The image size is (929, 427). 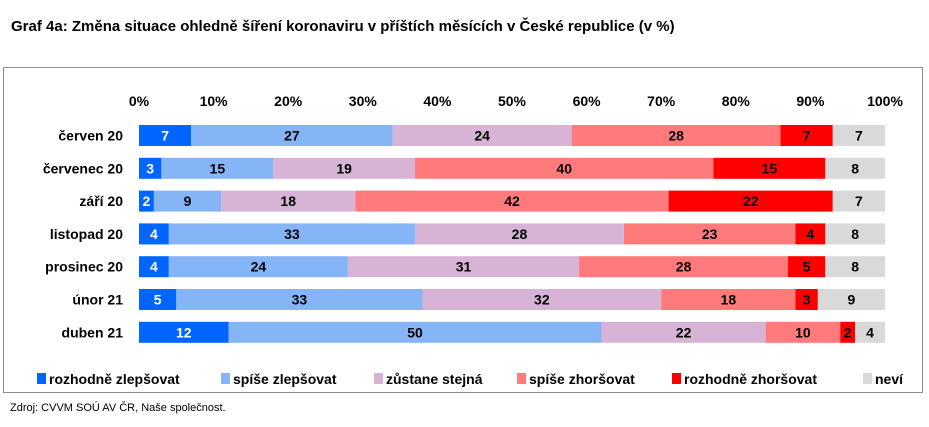 I want to click on x-tick-label: 80%, so click(x=736, y=101).